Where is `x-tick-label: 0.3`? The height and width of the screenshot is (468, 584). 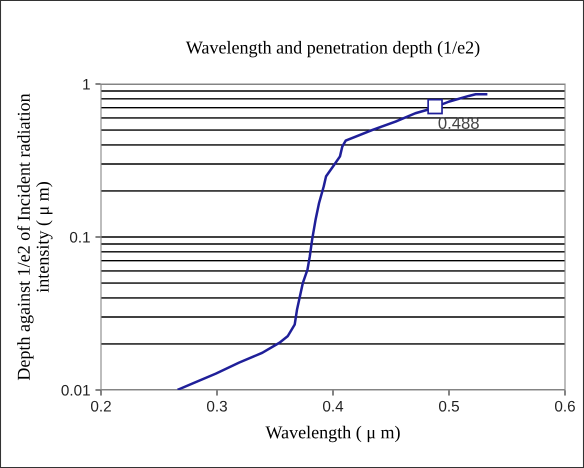 x-tick-label: 0.3 is located at coordinates (216, 406).